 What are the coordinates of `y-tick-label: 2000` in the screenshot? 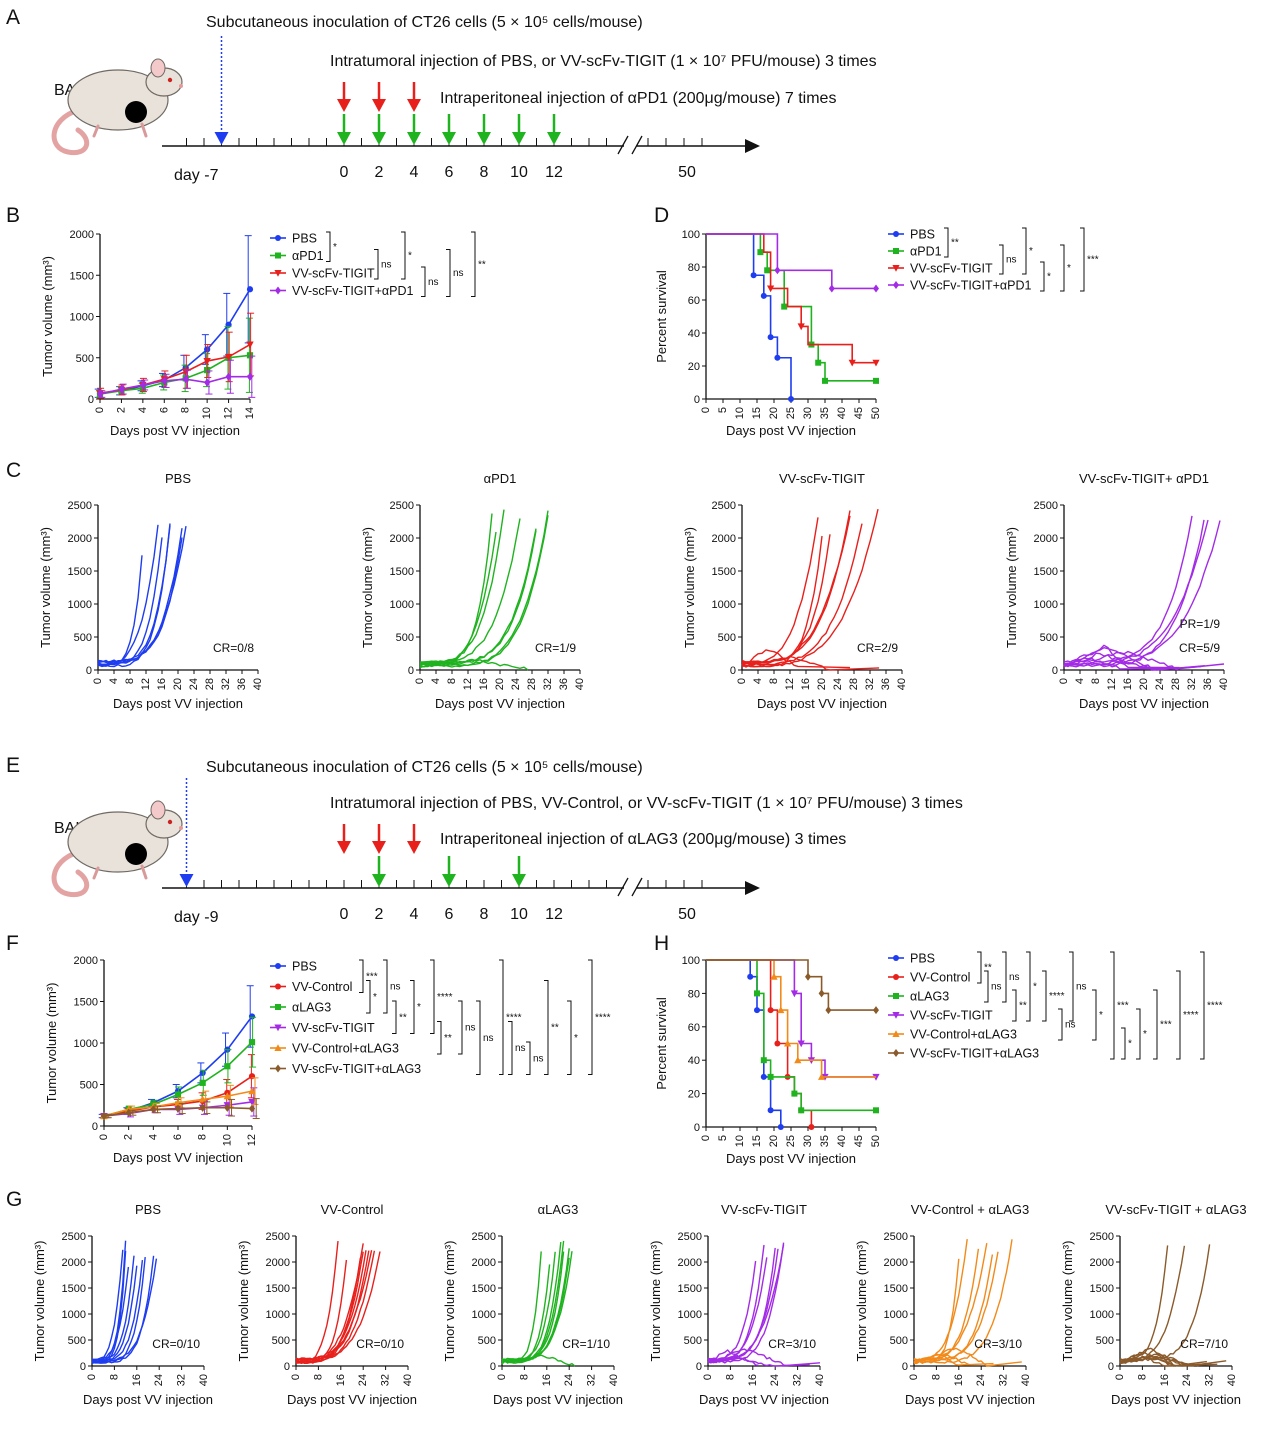 It's located at (278, 1263).